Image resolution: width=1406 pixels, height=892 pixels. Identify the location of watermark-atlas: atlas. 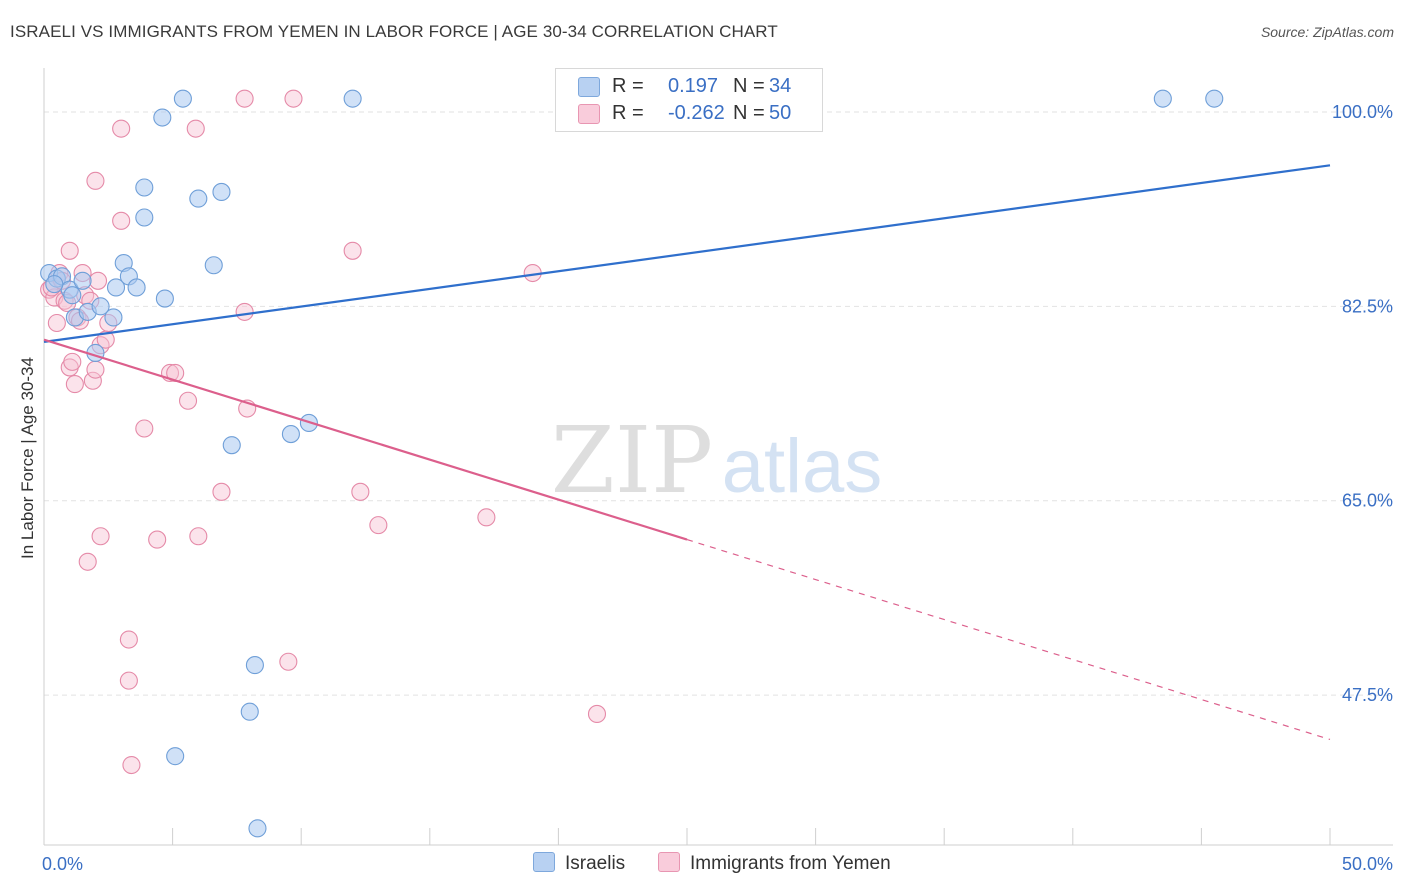
(802, 466).